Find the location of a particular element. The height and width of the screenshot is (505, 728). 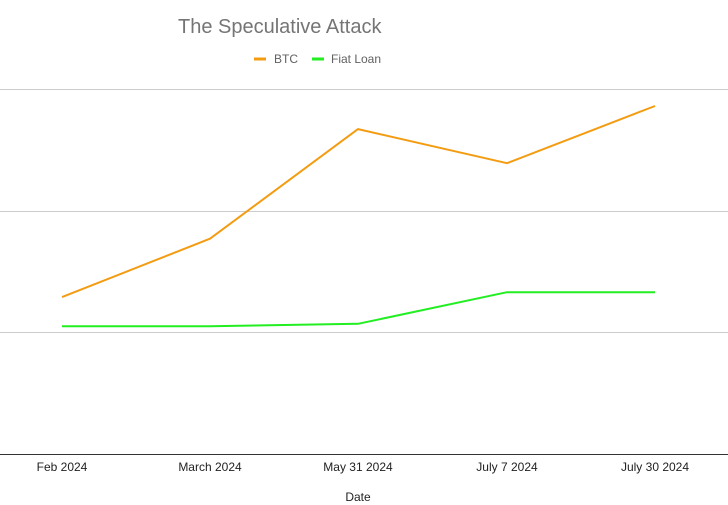

x-tick-label: May 31 2024 is located at coordinates (358, 467).